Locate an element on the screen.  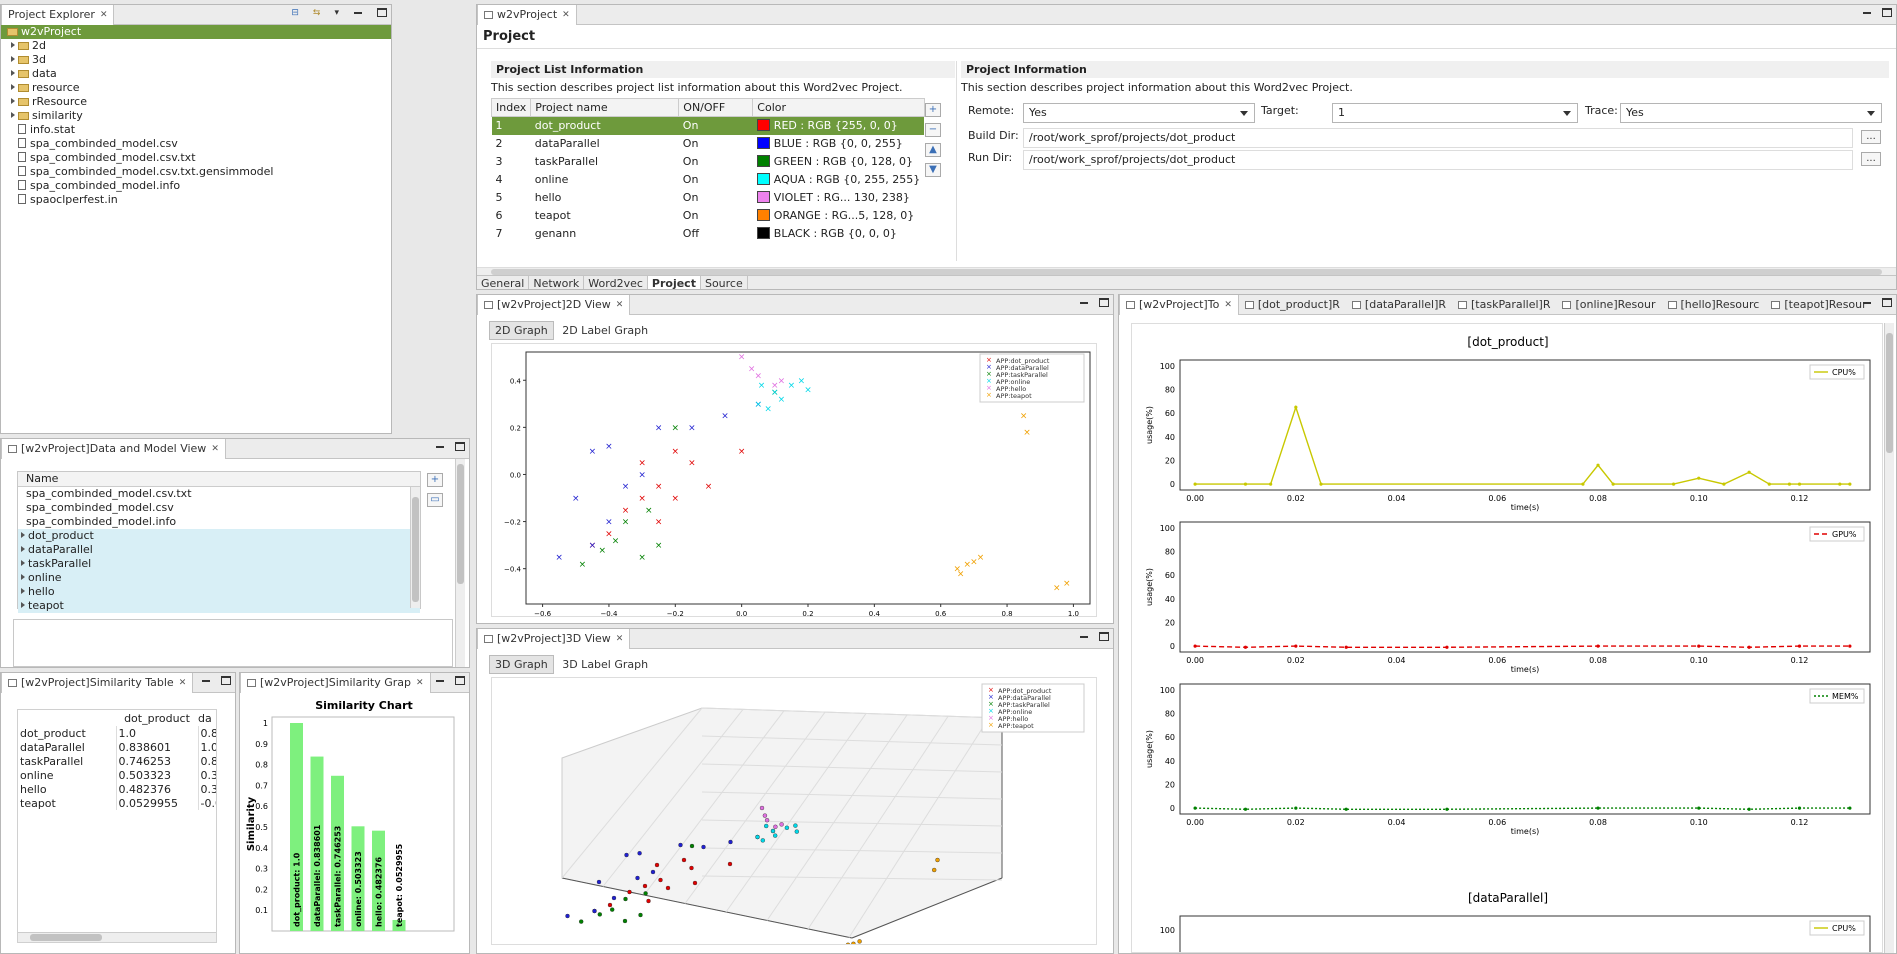
tab-project-explorer: Project Explorer ✕ is located at coordinates (58, 15).